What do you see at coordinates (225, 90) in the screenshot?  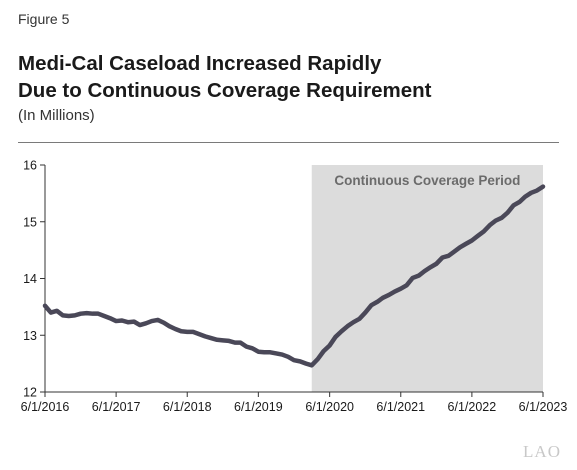 I see `chart-title-line-2: Due to Continuous Coverage Requirement` at bounding box center [225, 90].